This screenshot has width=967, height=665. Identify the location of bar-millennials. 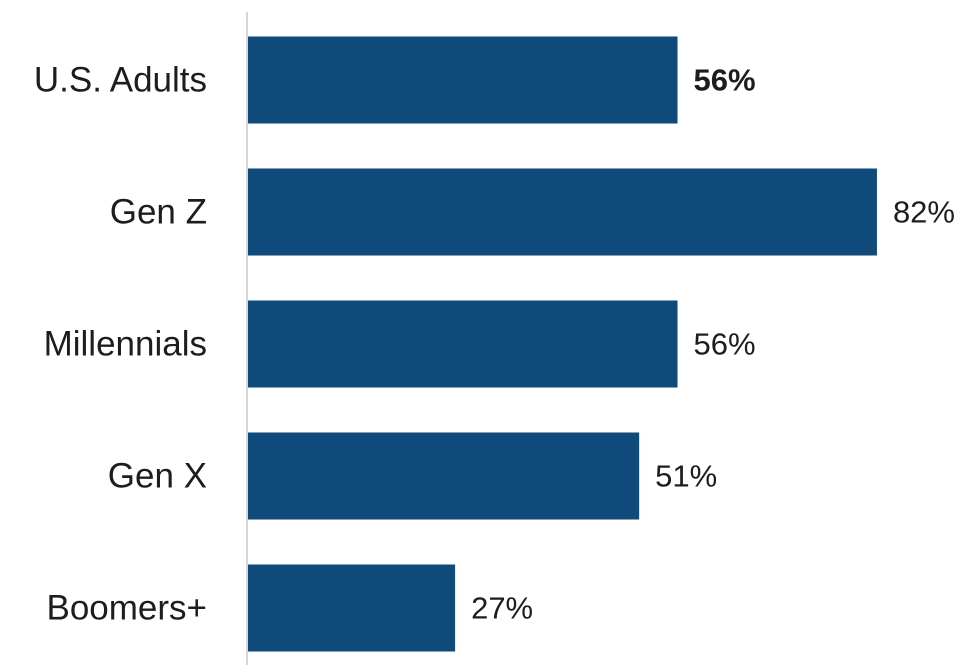
(463, 344).